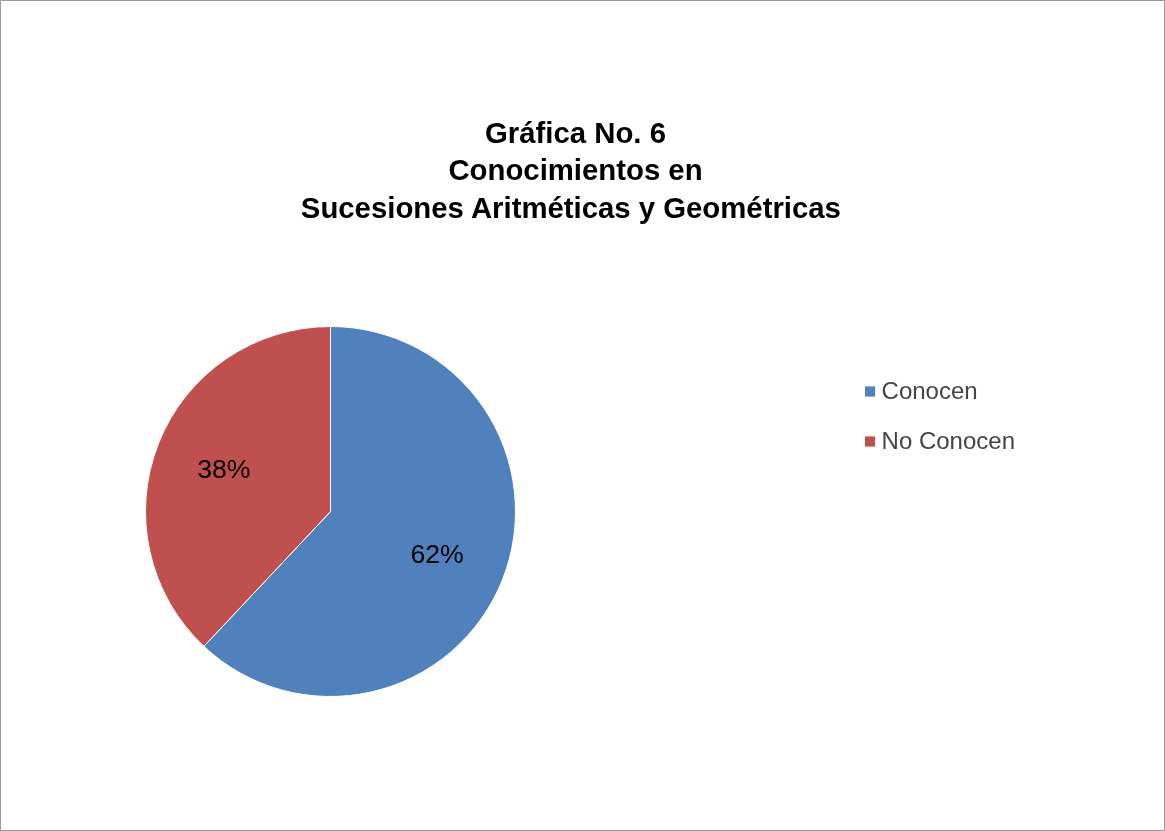  What do you see at coordinates (224, 469) in the screenshot?
I see `data-label: 38%` at bounding box center [224, 469].